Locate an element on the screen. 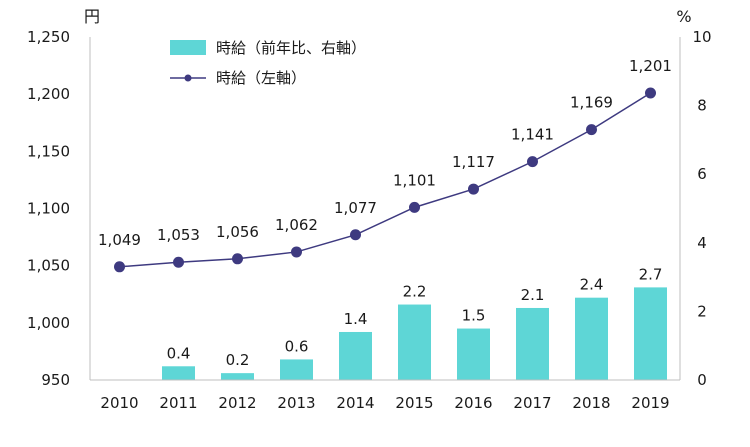 This screenshot has width=750, height=447. bar-label-2013: 0.6 is located at coordinates (297, 346).